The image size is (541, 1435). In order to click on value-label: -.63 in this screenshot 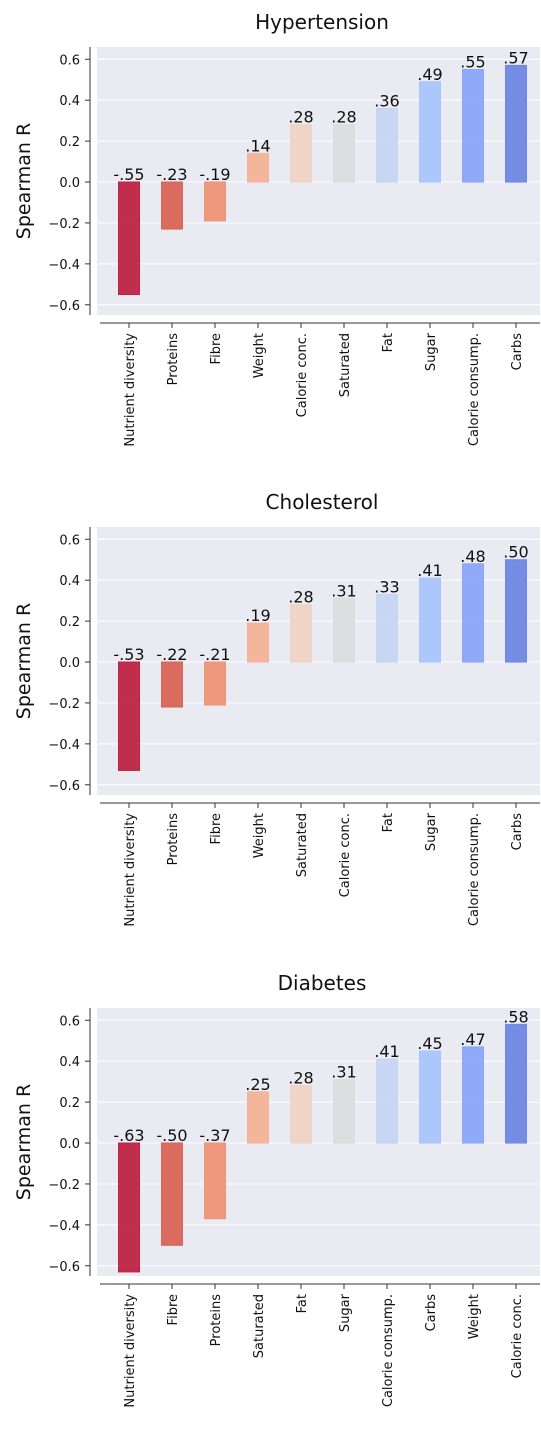, I will do `click(128, 1135)`.